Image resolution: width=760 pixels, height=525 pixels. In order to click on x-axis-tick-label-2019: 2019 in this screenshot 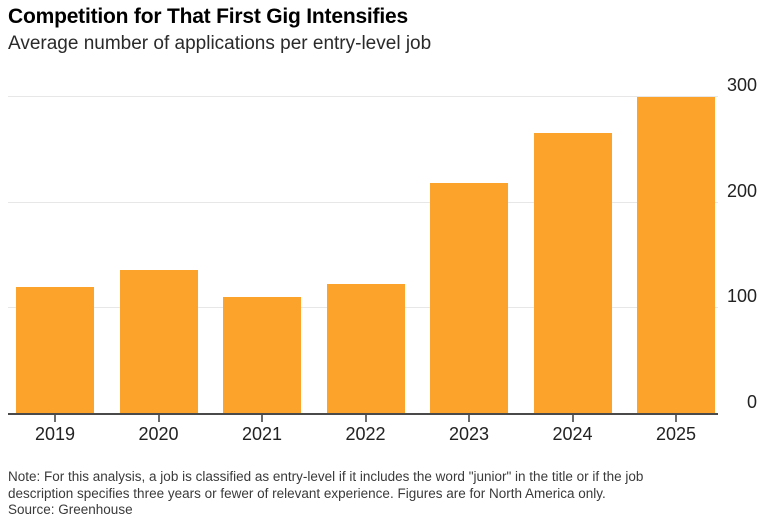, I will do `click(55, 434)`.